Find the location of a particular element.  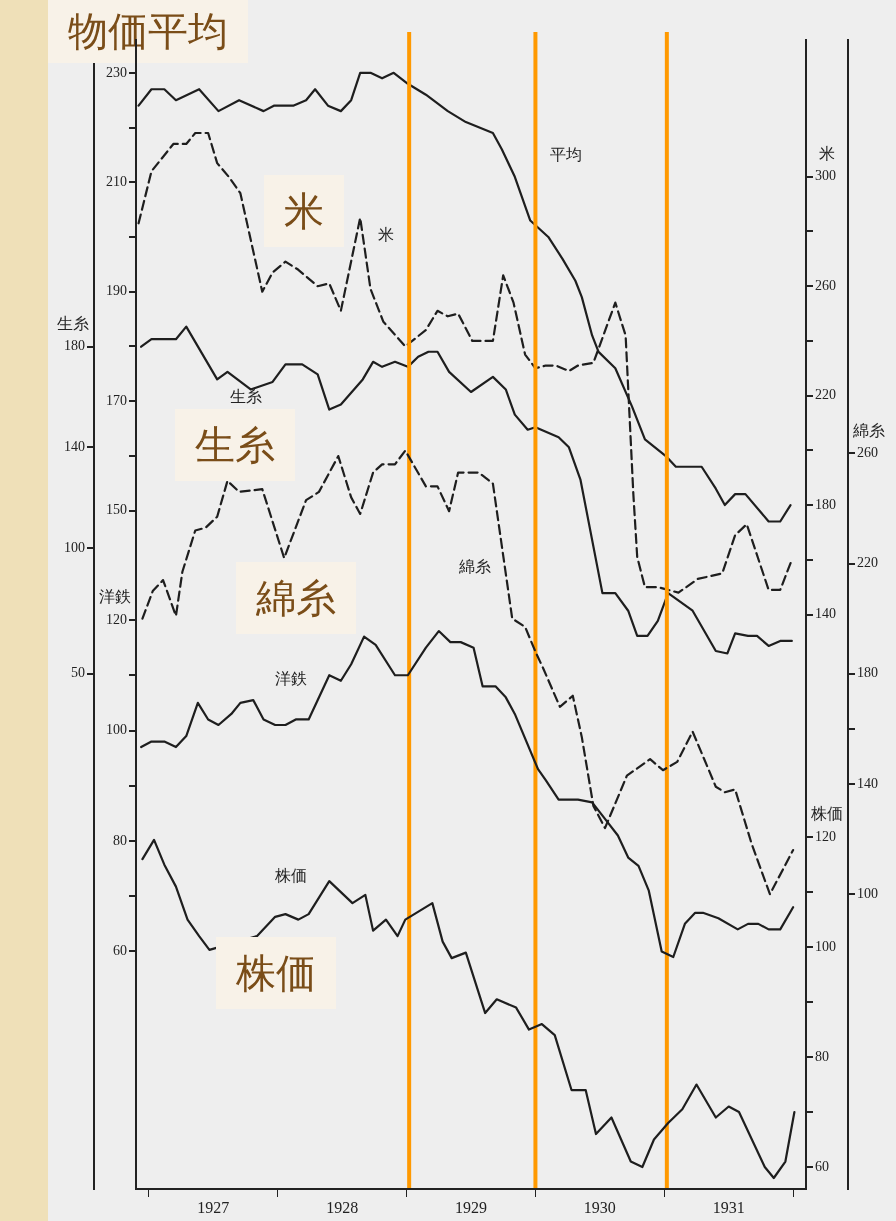

y3-axis-title: 綿糸 is located at coordinates (868, 430).